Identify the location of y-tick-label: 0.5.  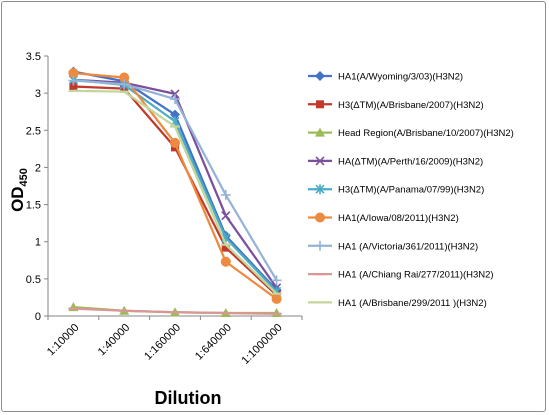
(33, 280).